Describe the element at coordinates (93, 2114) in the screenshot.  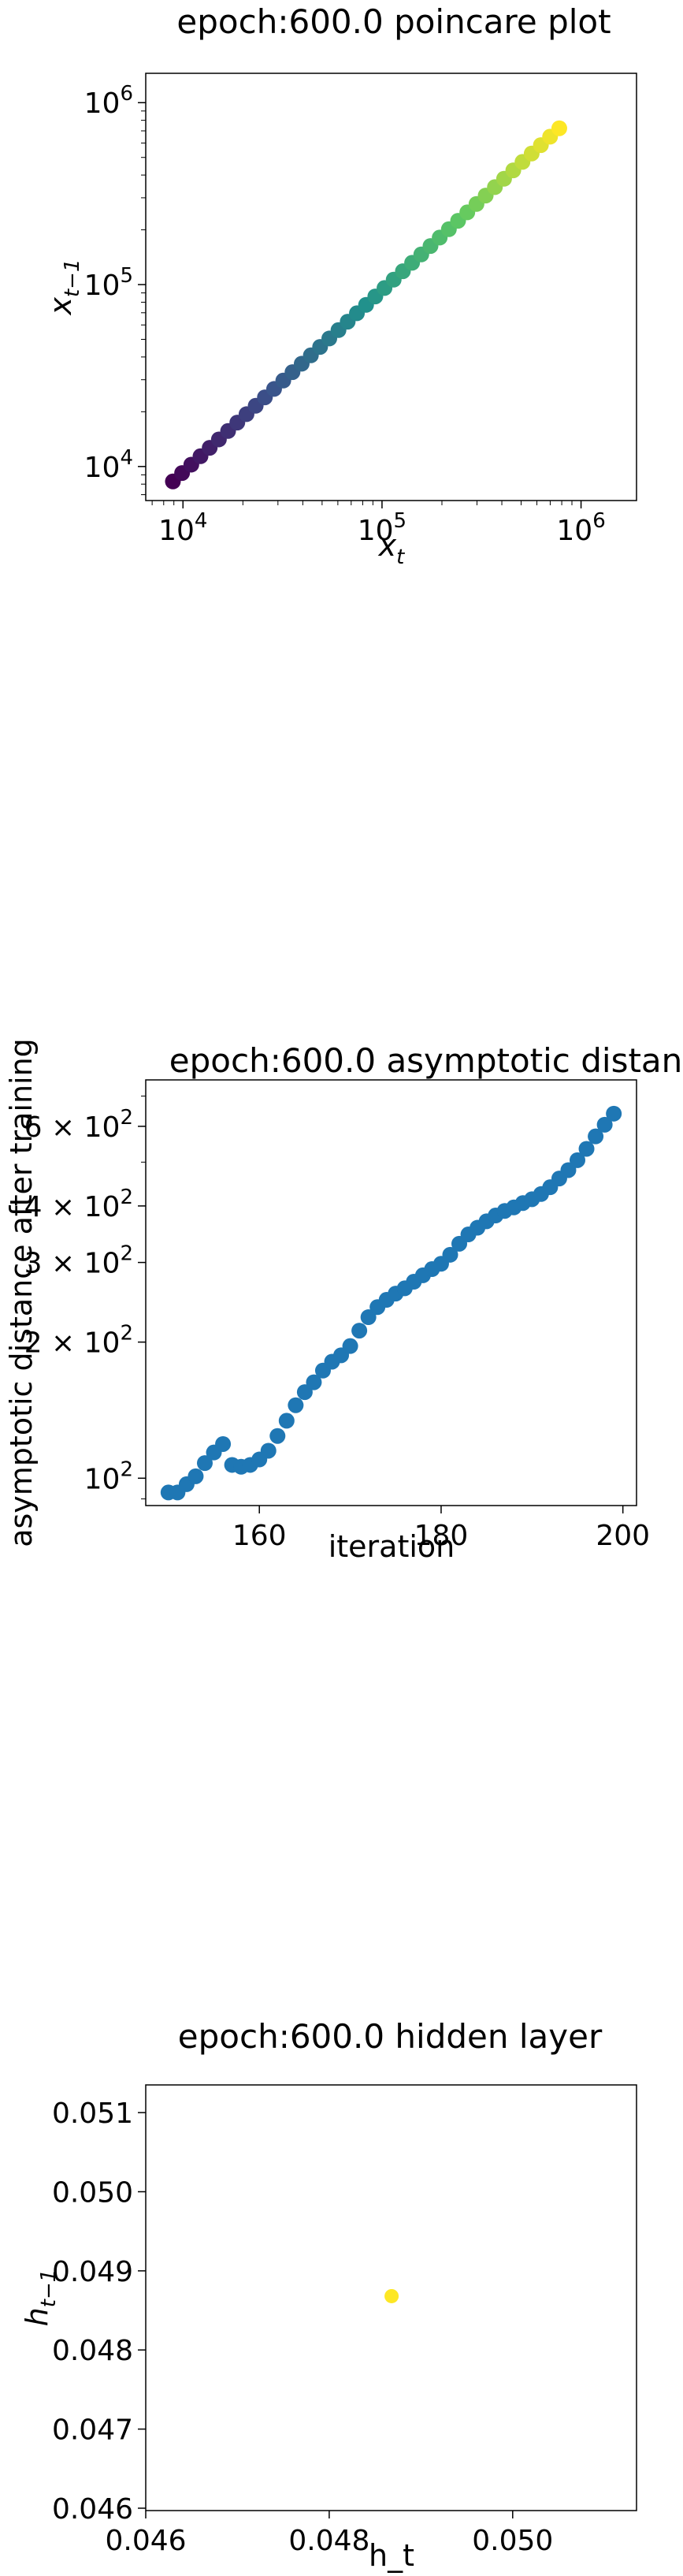
I see `y-tick-label: 0.051` at that location.